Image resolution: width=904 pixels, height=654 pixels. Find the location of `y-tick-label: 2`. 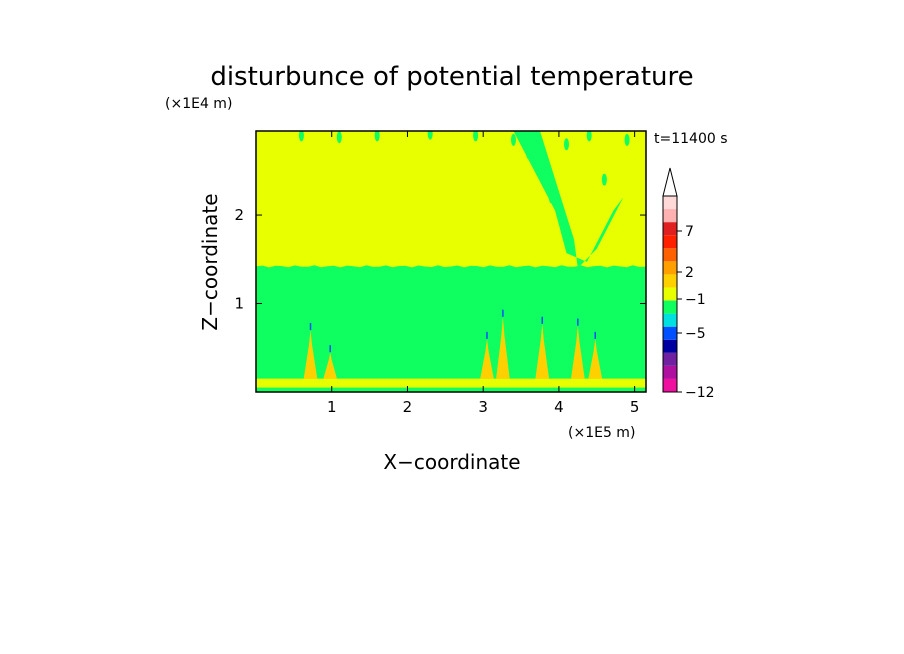

y-tick-label: 2 is located at coordinates (239, 215).